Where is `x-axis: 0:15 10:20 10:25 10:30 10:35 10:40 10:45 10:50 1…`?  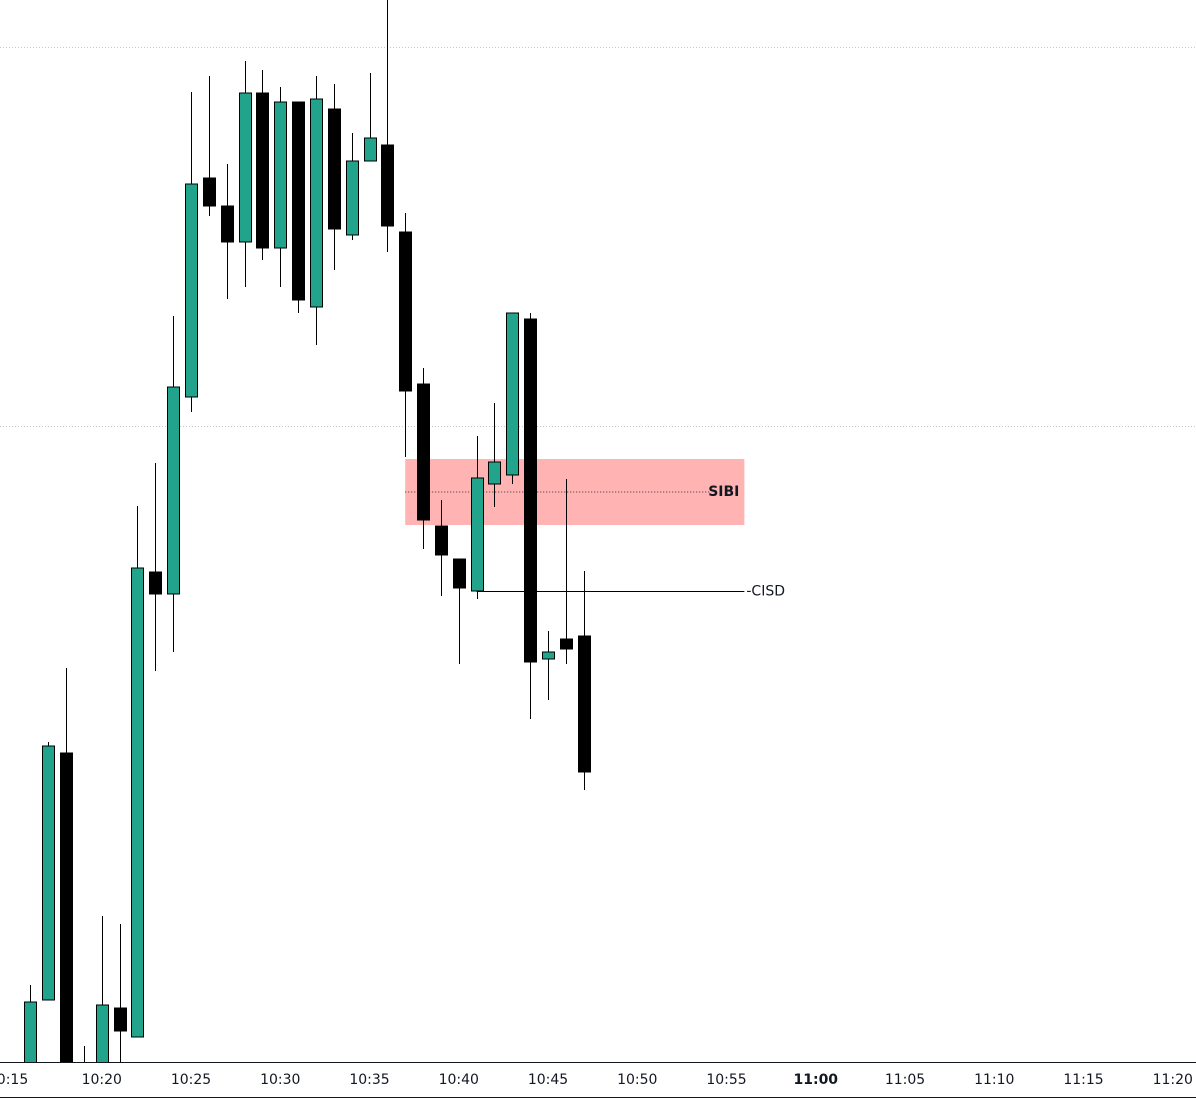
x-axis: 0:15 10:20 10:25 10:30 10:35 10:40 10:45 10:50 1… is located at coordinates (596, 1080).